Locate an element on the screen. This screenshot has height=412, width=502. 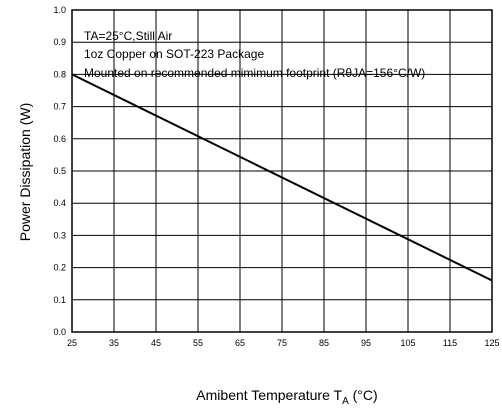
annotation-line-2: 1oz Copper on SOT-223 Package is located at coordinates (174, 54).